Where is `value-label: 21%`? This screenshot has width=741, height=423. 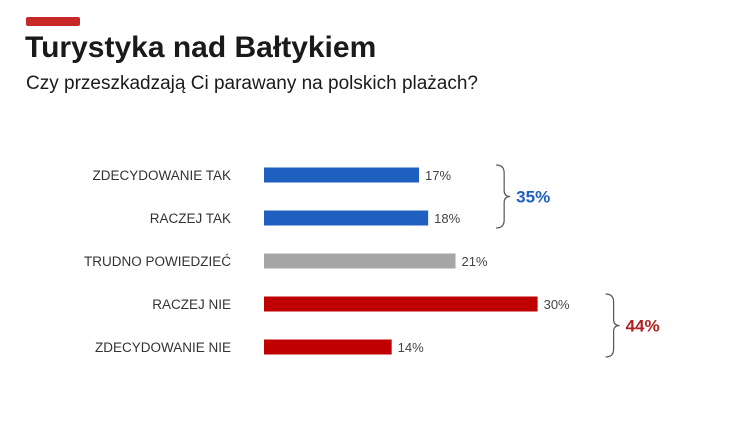 value-label: 21% is located at coordinates (475, 261).